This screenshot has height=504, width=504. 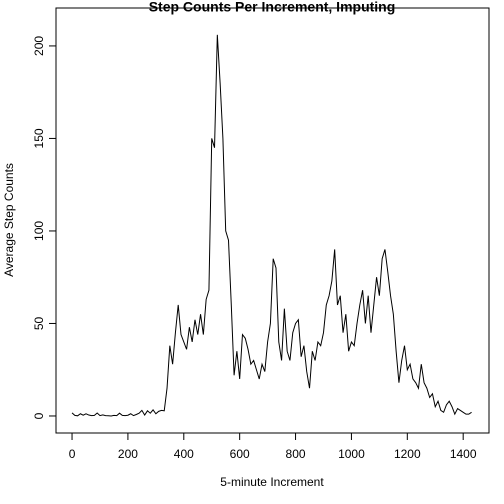 What do you see at coordinates (128, 454) in the screenshot?
I see `x-tick-label: 200` at bounding box center [128, 454].